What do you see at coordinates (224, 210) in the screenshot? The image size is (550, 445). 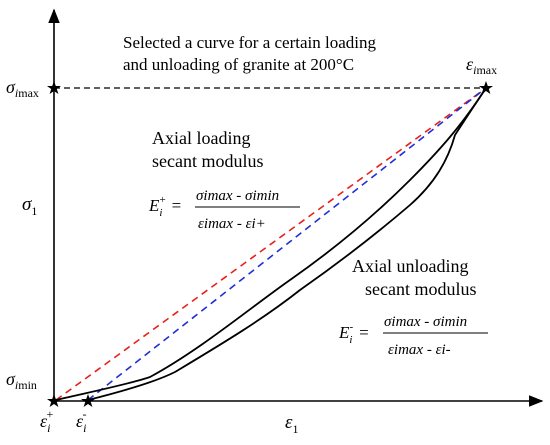 I see `loading-formula: Ei+ = σimax - σimin εimax - εi+` at bounding box center [224, 210].